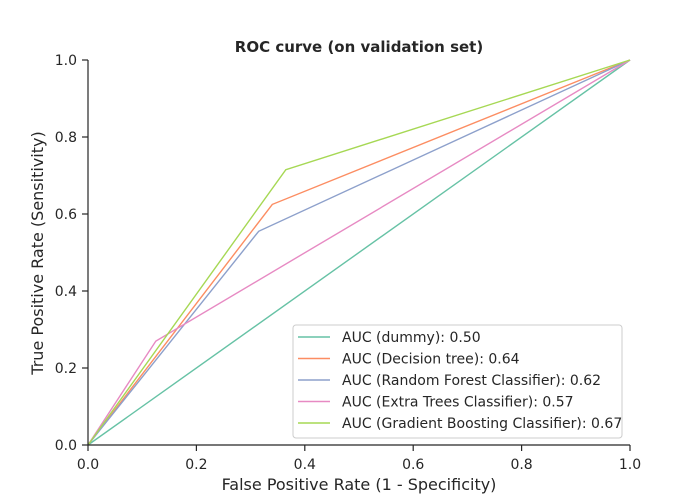 This screenshot has height=500, width=700. Describe the element at coordinates (521, 465) in the screenshot. I see `x-tick-label: 0.8` at that location.